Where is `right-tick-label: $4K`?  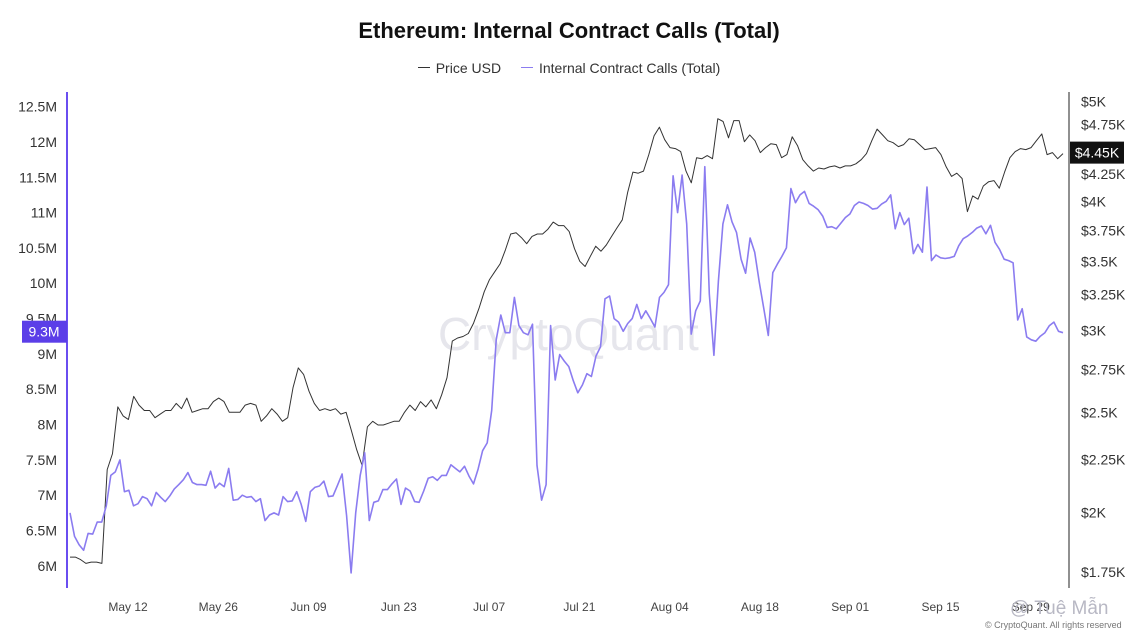 right-tick-label: $4K is located at coordinates (1094, 201).